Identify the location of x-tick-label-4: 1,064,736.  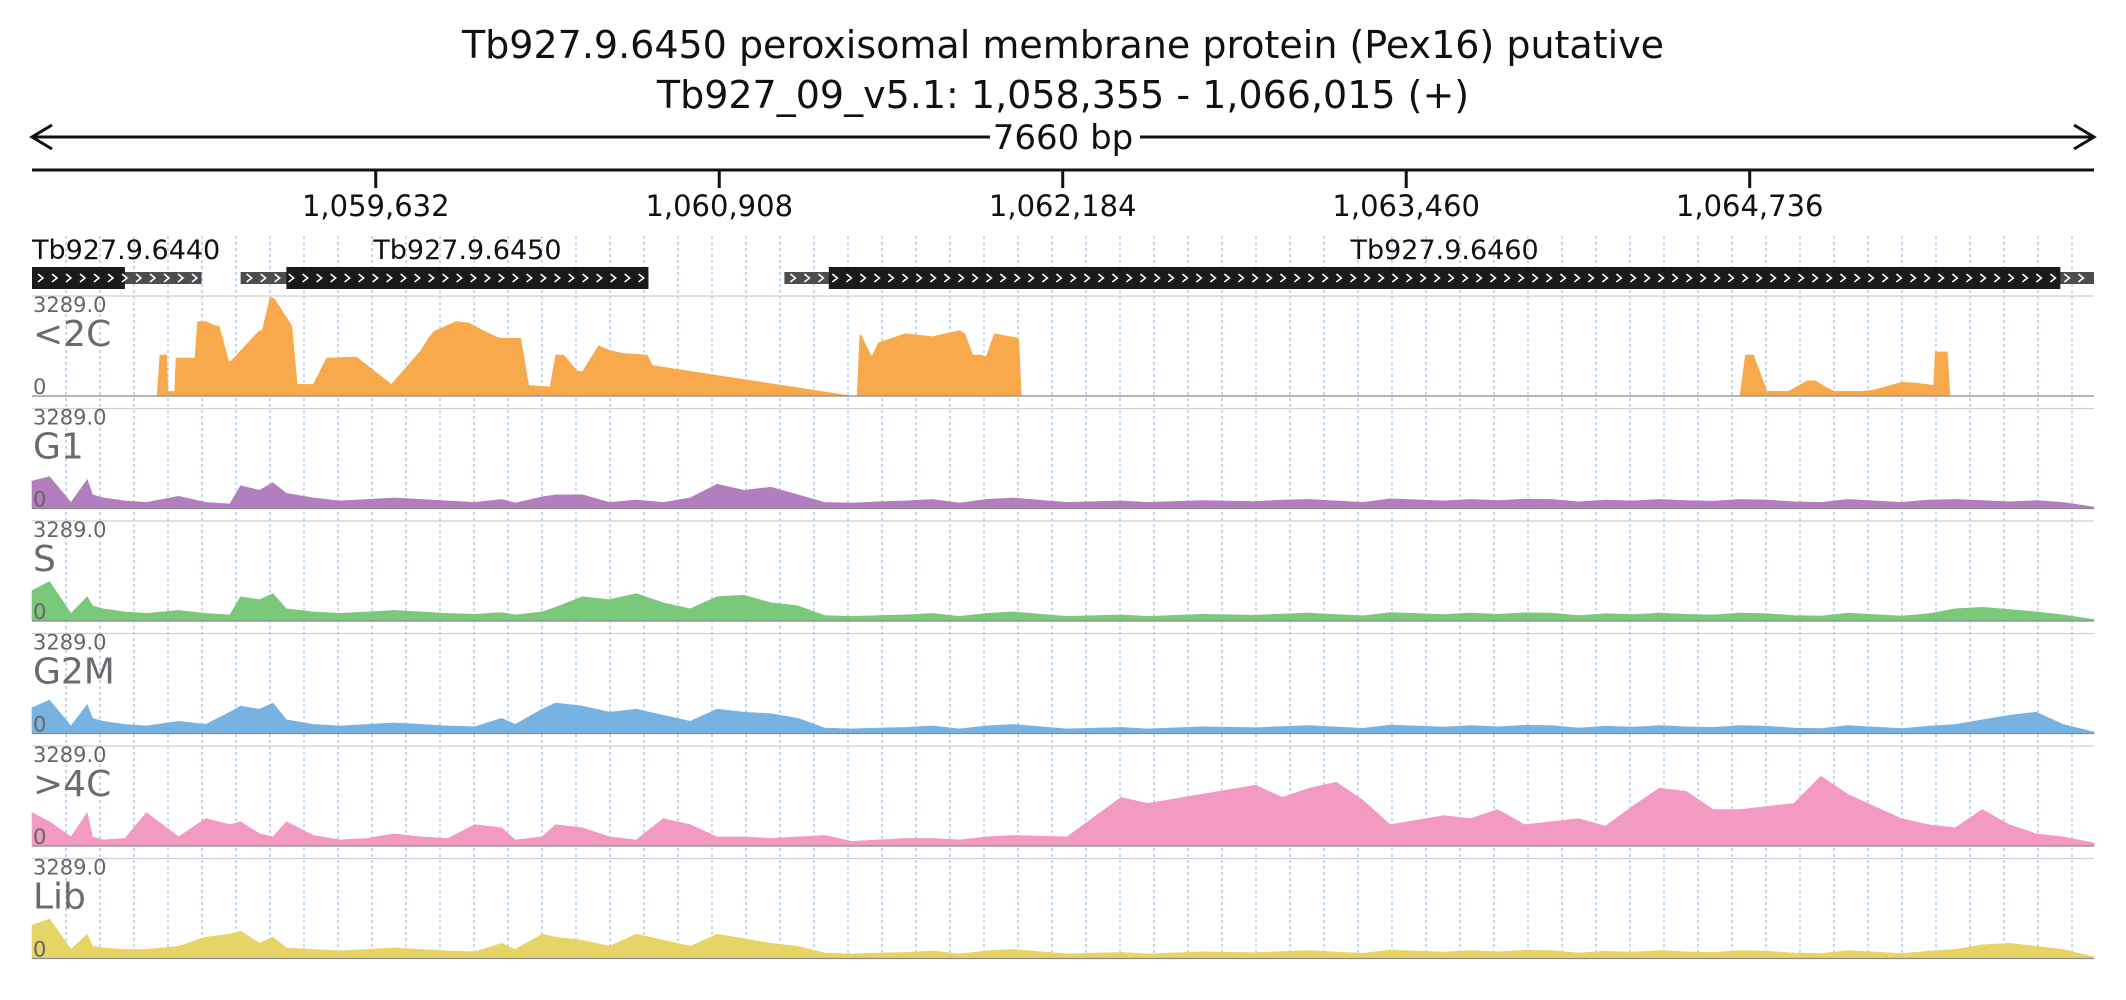
(1750, 206).